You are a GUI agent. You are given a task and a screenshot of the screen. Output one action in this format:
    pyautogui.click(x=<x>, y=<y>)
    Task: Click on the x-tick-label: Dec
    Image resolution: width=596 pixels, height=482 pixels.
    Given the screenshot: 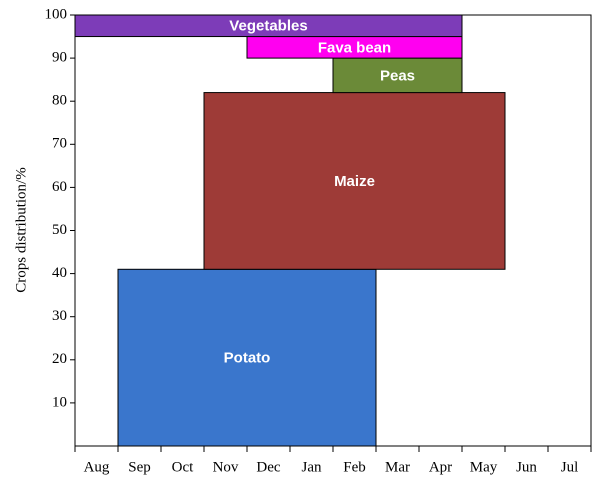 What is the action you would take?
    pyautogui.click(x=268, y=467)
    